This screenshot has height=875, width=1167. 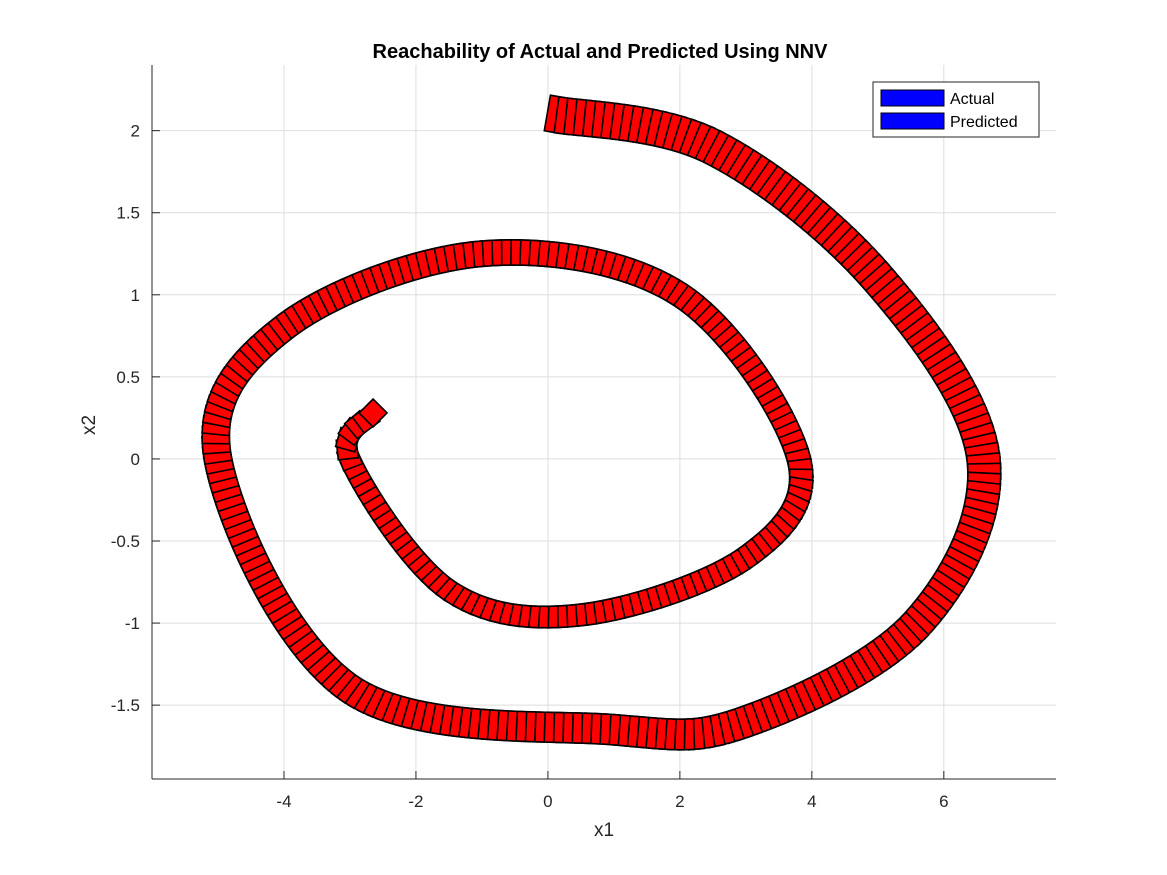 What do you see at coordinates (912, 121) in the screenshot?
I see `legend-swatch-predicted` at bounding box center [912, 121].